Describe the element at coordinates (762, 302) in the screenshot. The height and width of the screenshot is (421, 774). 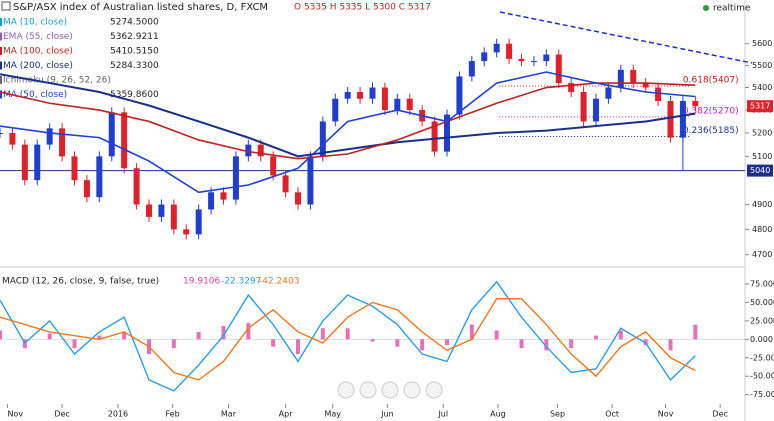
I see `y-tick-label: 50.000` at that location.